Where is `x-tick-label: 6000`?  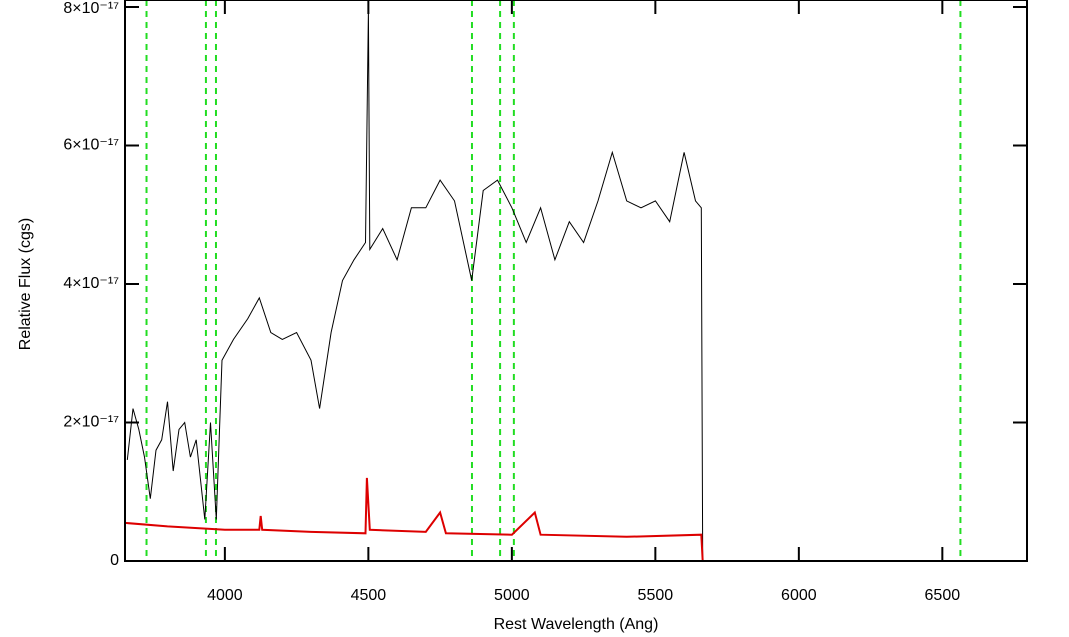 x-tick-label: 6000 is located at coordinates (799, 595).